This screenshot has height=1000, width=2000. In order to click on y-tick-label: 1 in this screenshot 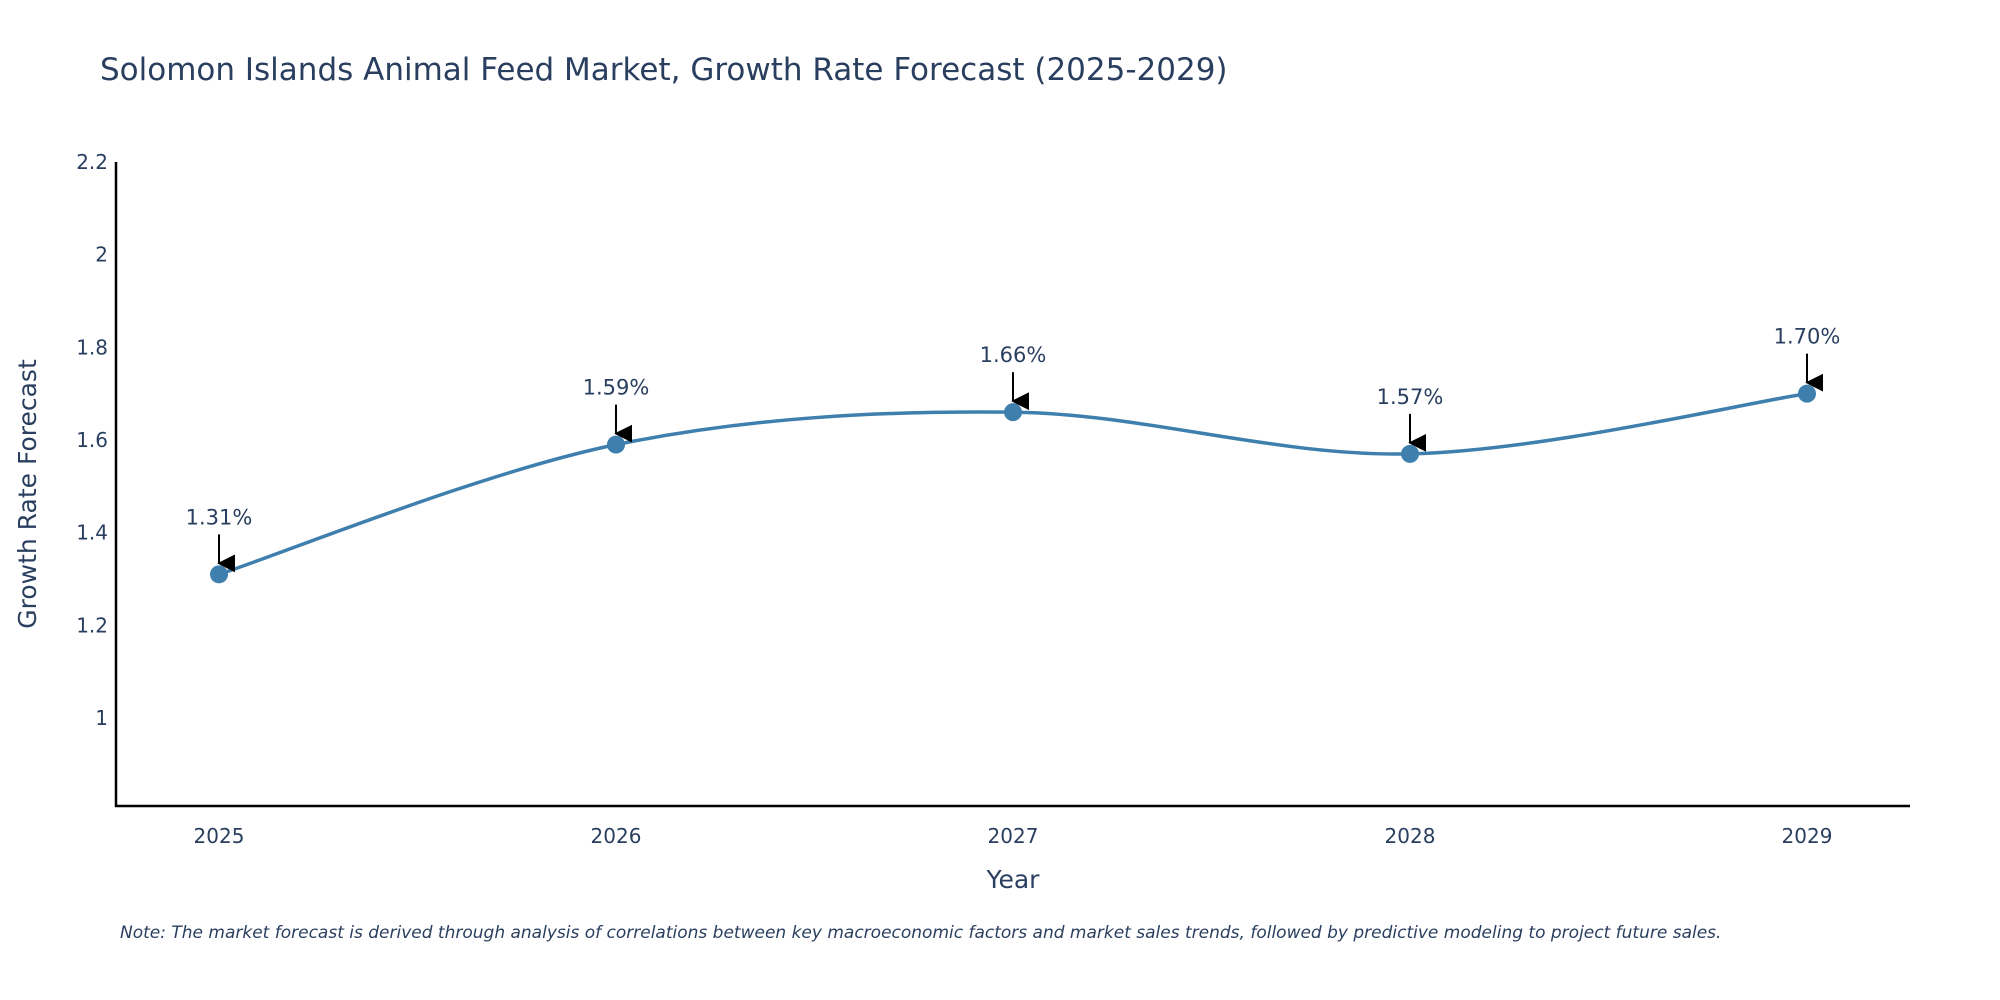, I will do `click(101, 718)`.